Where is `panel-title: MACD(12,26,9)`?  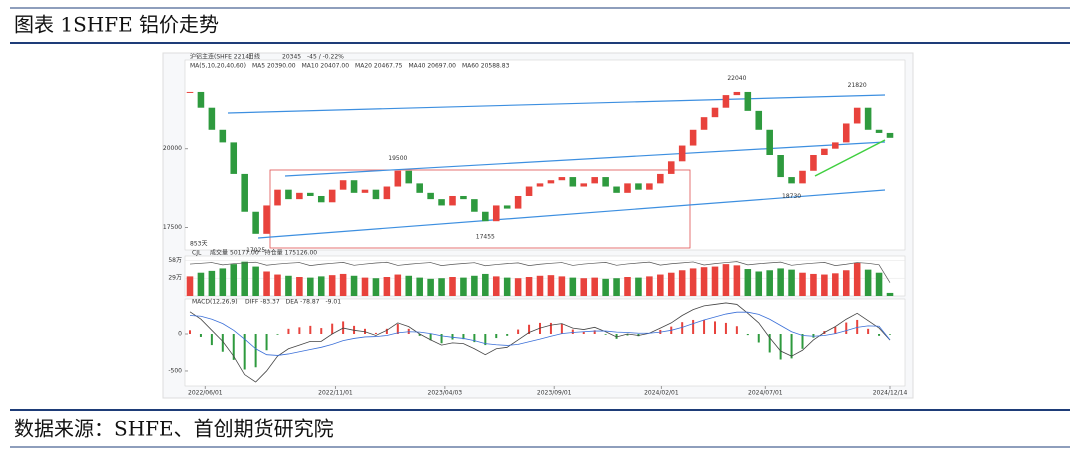
panel-title: MACD(12,26,9) is located at coordinates (215, 302).